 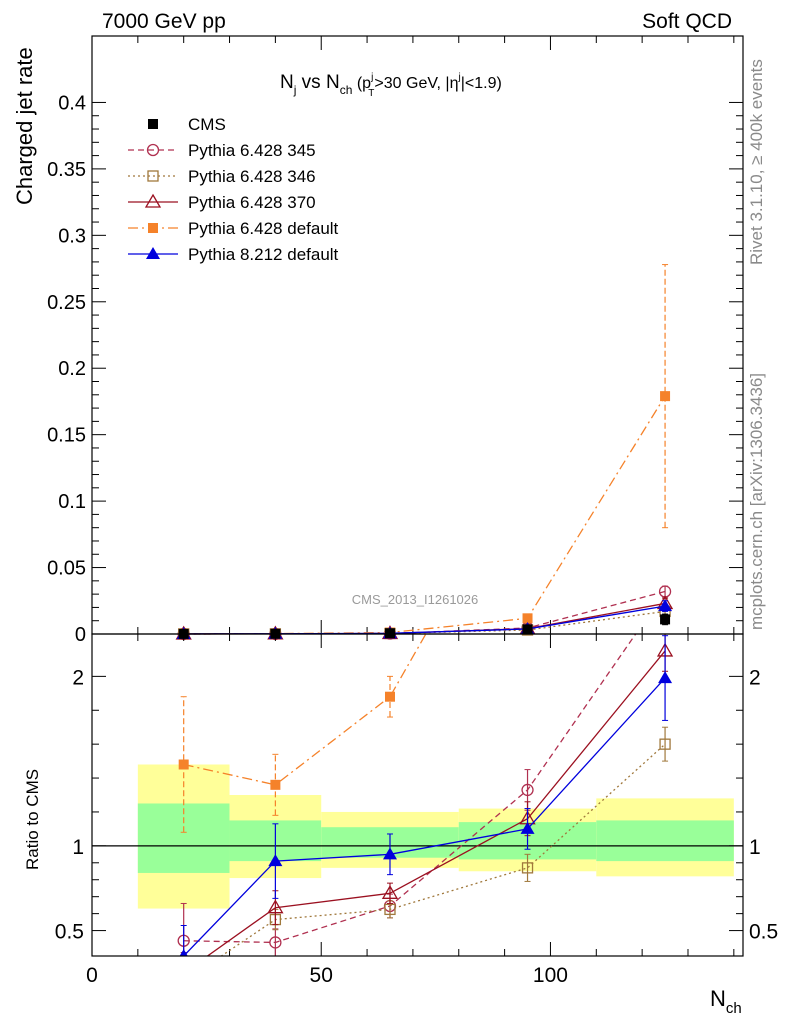 I want to click on main-ytick-label: 0.1, so click(x=72, y=502).